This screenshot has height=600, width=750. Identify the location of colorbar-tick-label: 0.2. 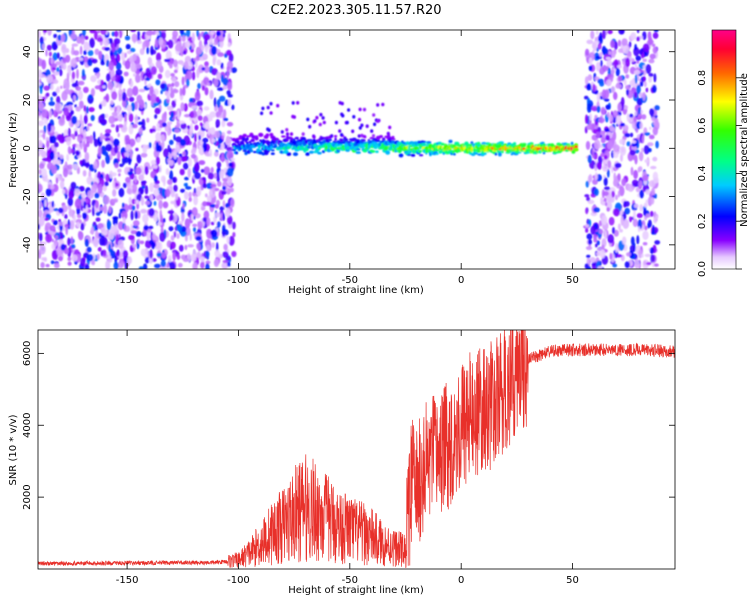
(702, 221).